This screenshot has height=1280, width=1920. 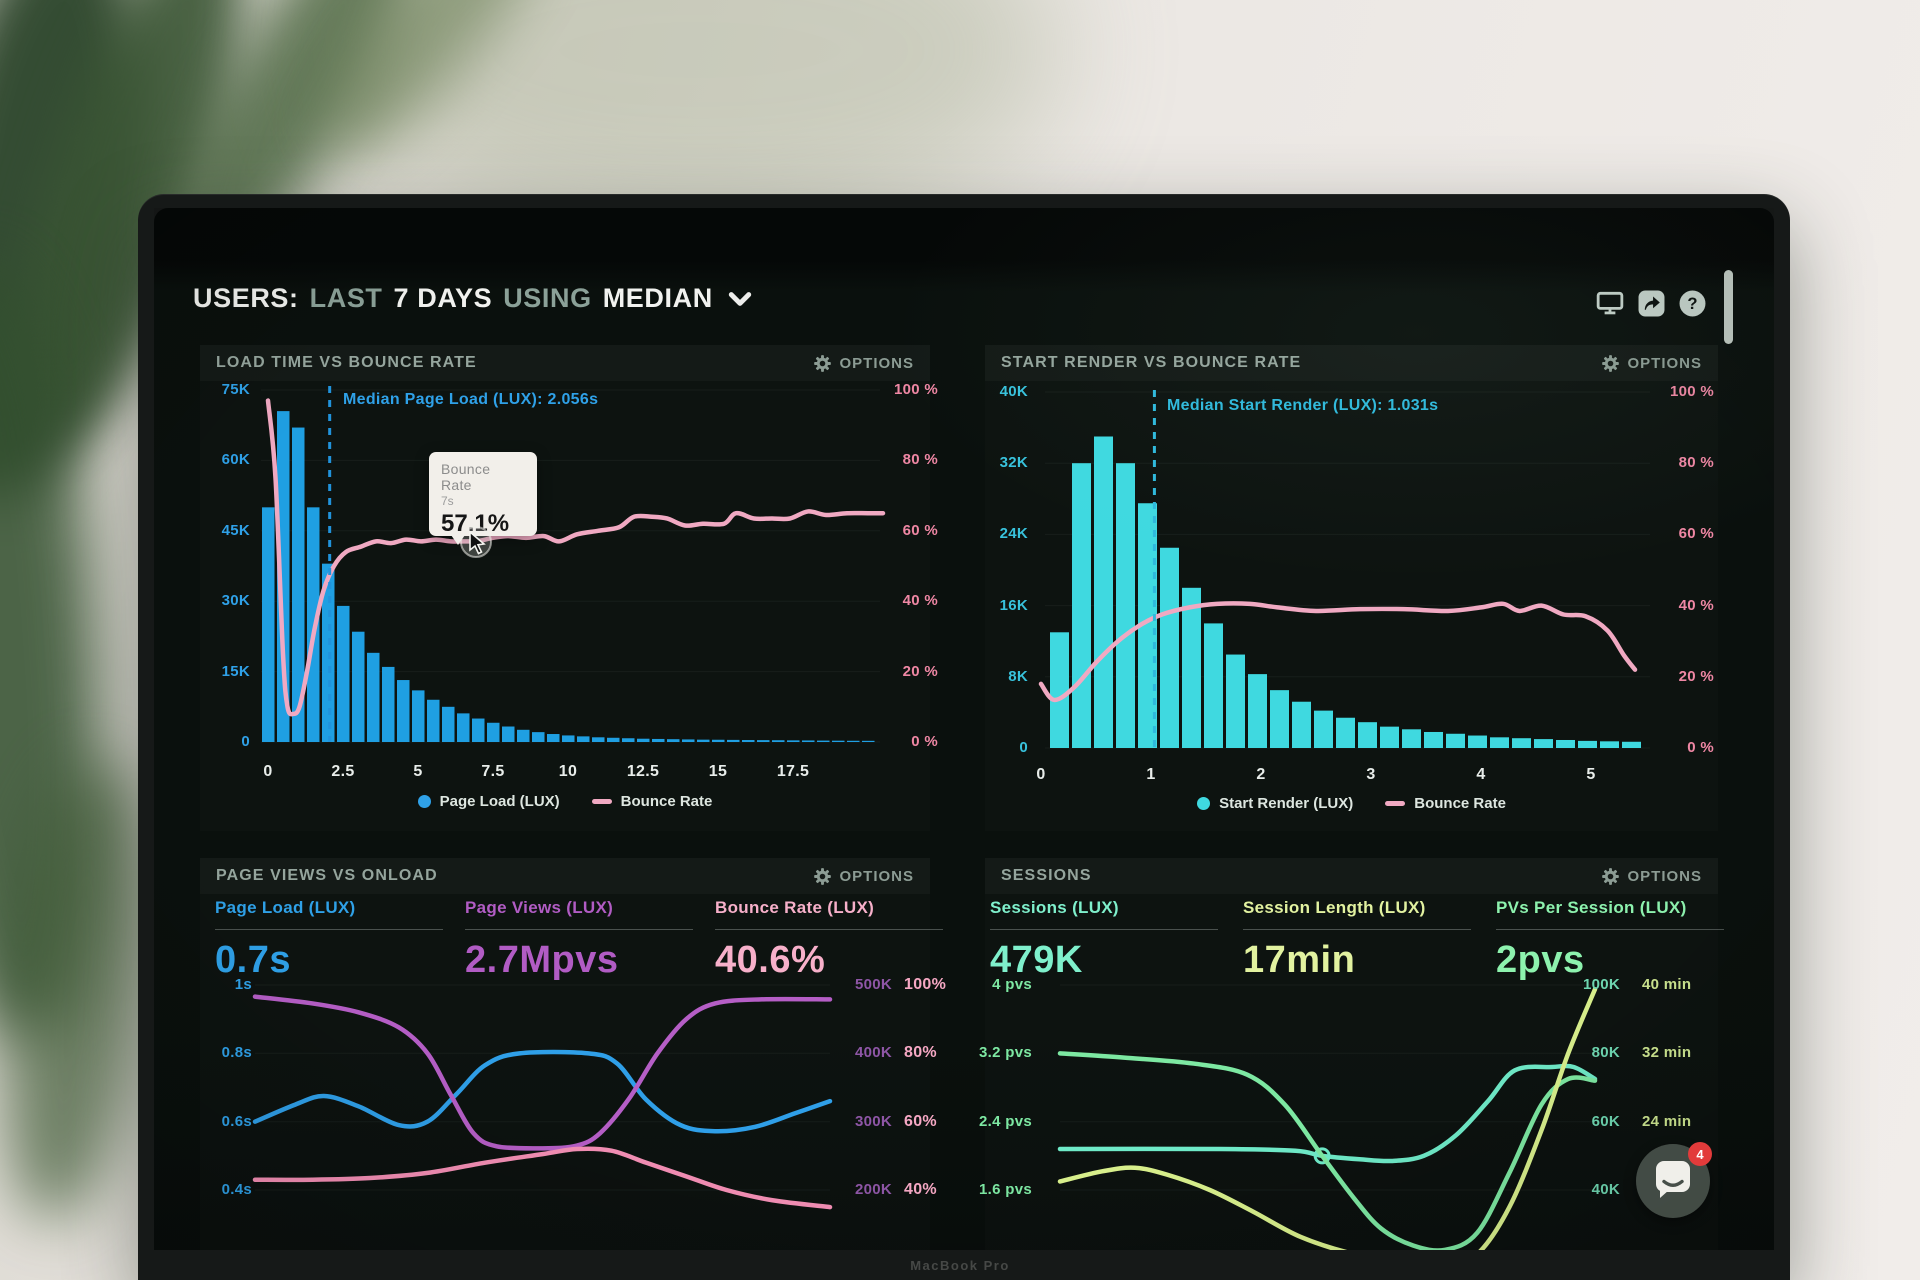 I want to click on c1-y-right-tick: 0 %, so click(x=924, y=741).